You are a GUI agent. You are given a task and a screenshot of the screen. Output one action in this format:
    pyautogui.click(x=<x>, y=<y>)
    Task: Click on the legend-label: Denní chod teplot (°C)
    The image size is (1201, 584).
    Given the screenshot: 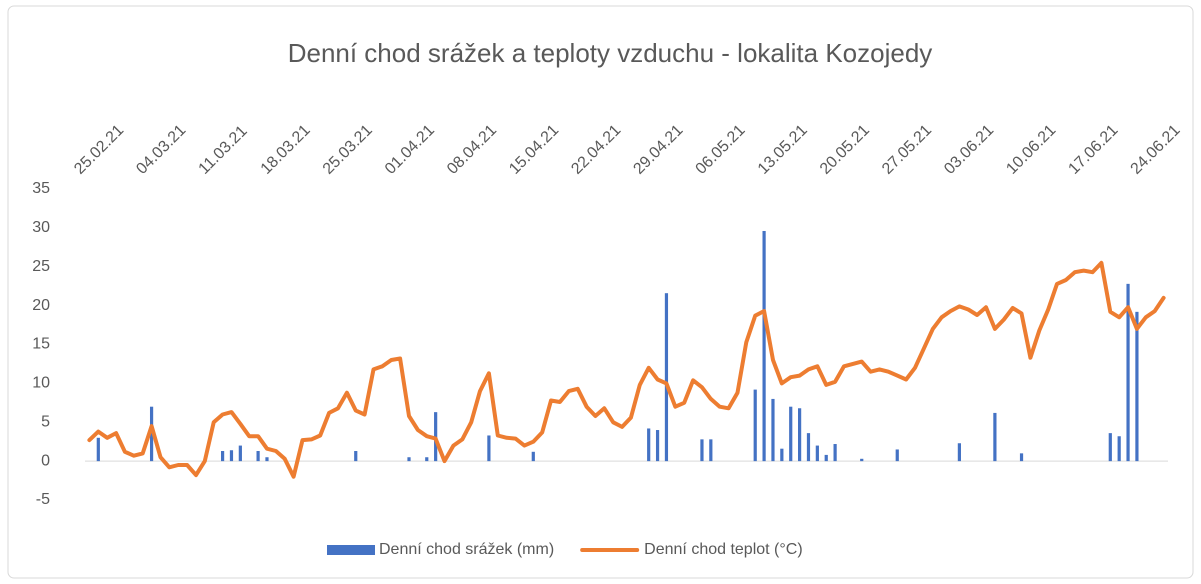 What is the action you would take?
    pyautogui.click(x=723, y=549)
    